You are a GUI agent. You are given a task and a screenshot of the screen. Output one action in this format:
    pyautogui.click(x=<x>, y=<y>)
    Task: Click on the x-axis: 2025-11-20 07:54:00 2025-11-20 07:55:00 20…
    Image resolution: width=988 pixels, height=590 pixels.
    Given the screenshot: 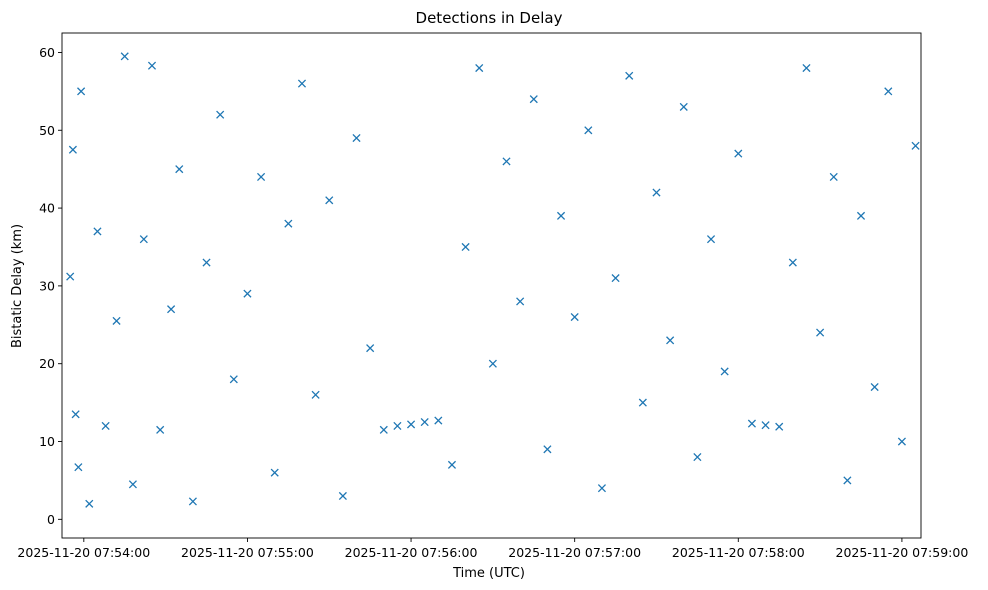 What is the action you would take?
    pyautogui.click(x=492, y=549)
    